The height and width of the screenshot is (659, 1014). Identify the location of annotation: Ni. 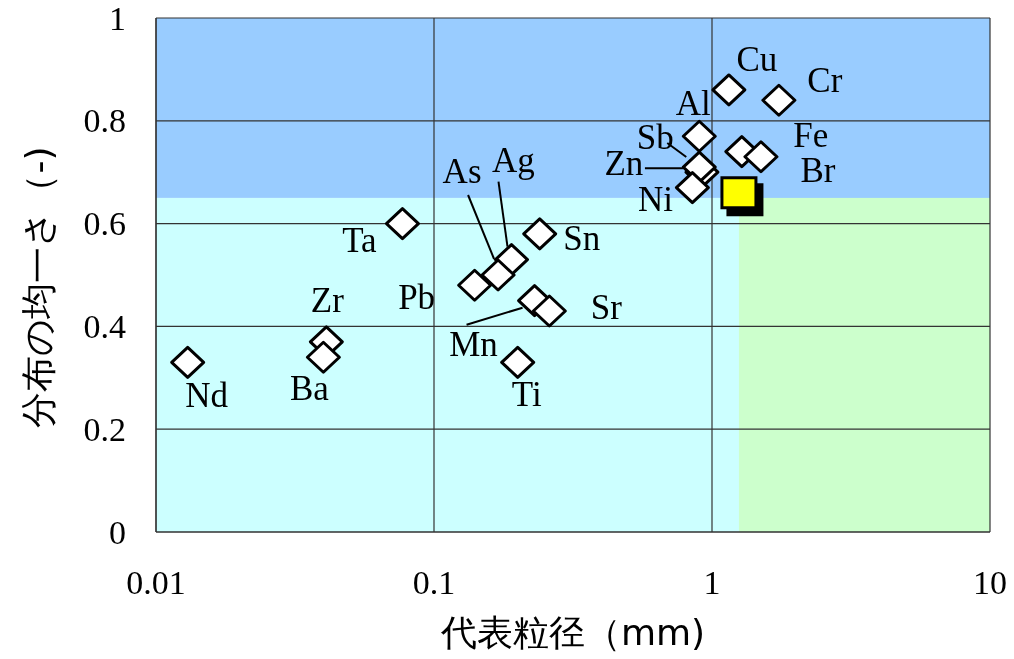
(655, 200).